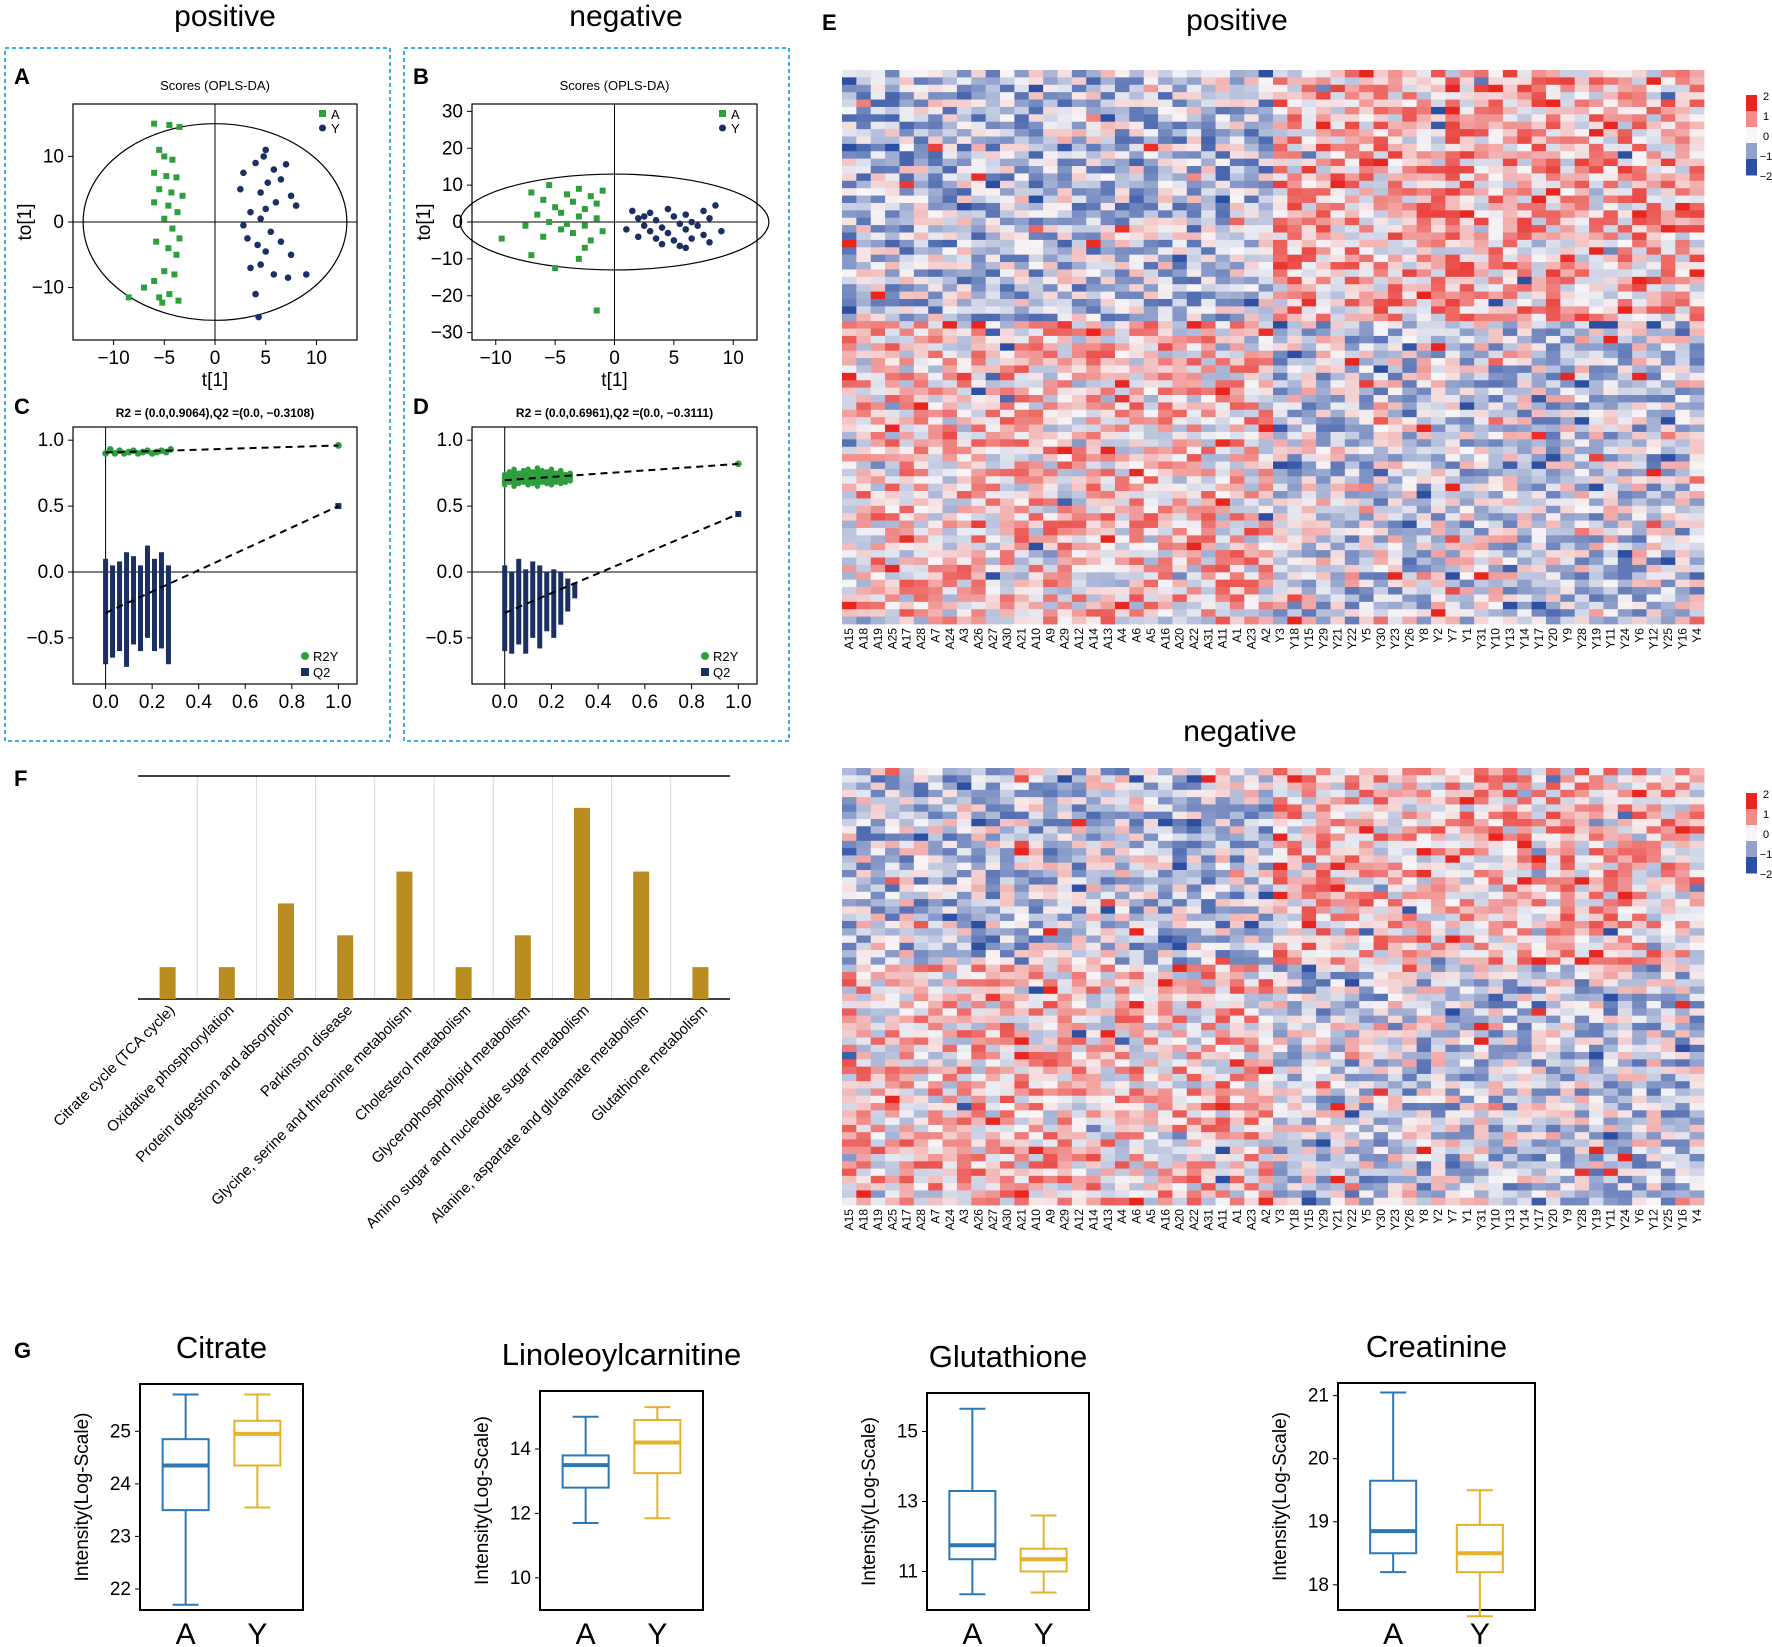 The image size is (1772, 1647). What do you see at coordinates (452, 185) in the screenshot?
I see `y-tick-label: 10` at bounding box center [452, 185].